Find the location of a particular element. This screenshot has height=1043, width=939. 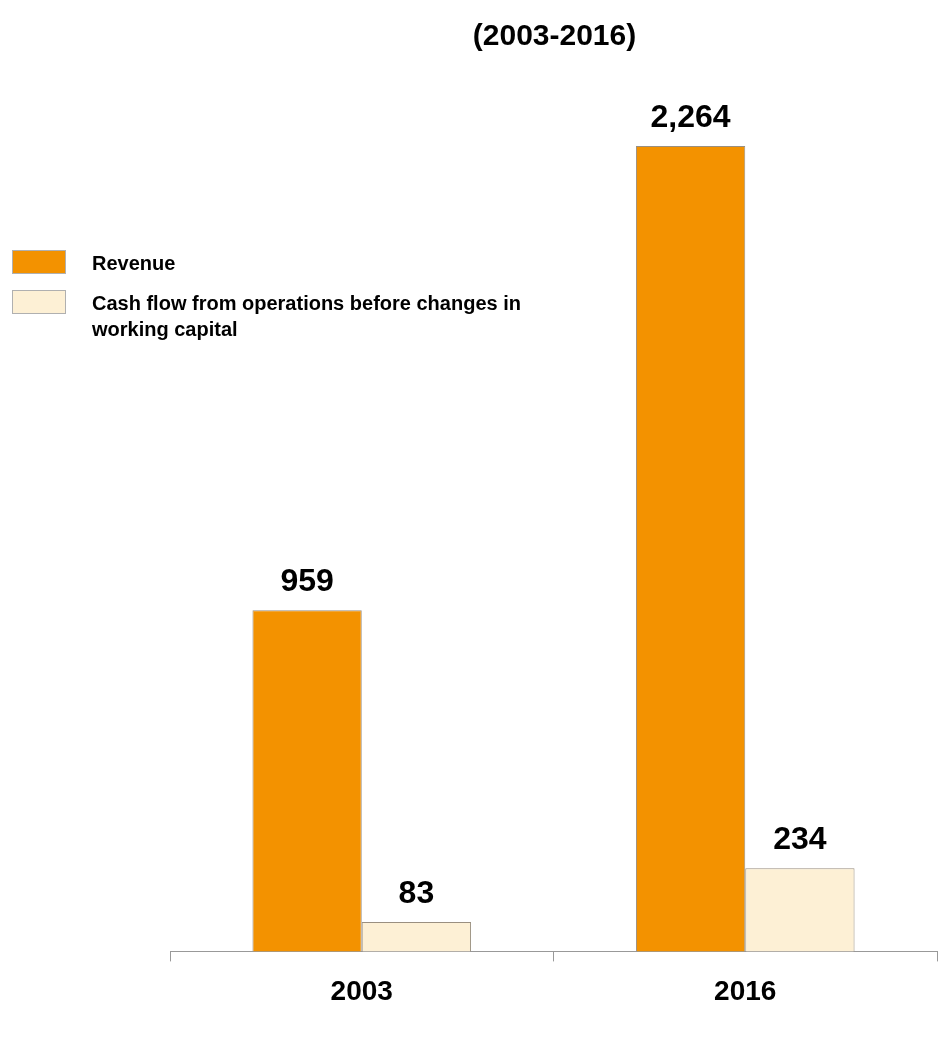

x-tick-label: 2016 is located at coordinates (745, 990).